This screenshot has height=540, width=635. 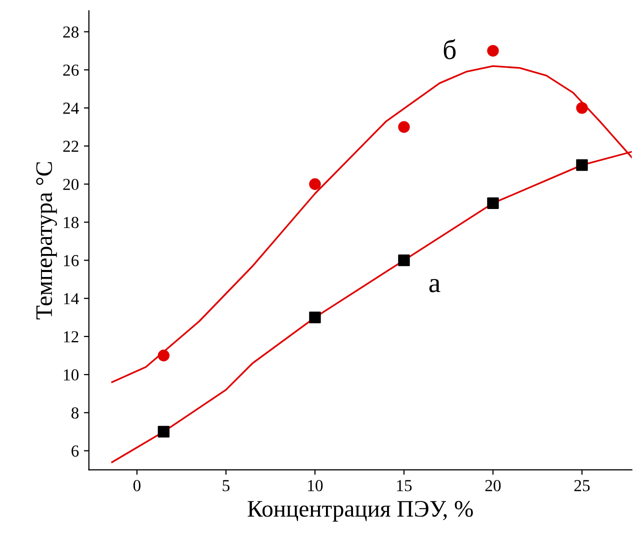 I want to click on y-tick-label: 6, so click(x=75, y=451).